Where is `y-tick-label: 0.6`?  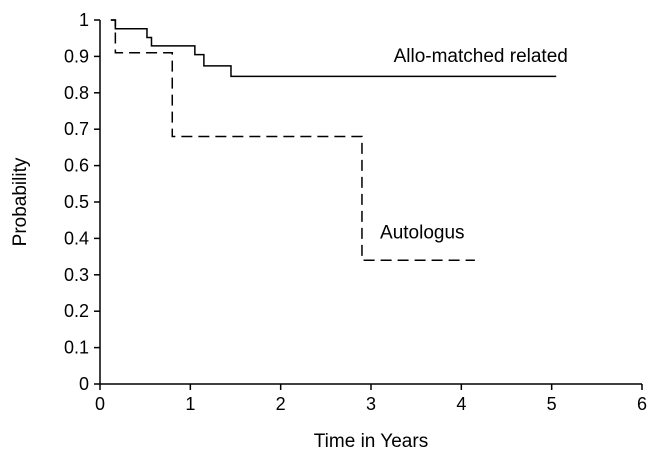 y-tick-label: 0.6 is located at coordinates (76, 166).